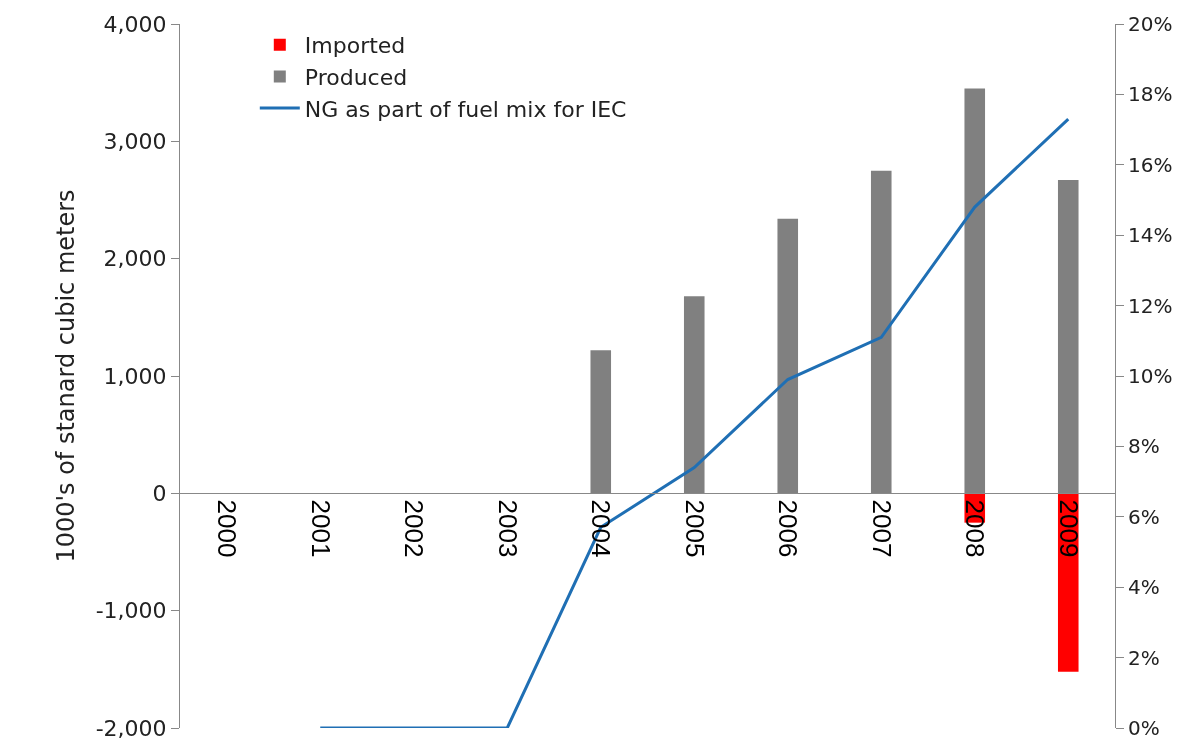 The height and width of the screenshot is (753, 1200). What do you see at coordinates (131, 611) in the screenshot?
I see `y-tick-label: -1,000` at bounding box center [131, 611].